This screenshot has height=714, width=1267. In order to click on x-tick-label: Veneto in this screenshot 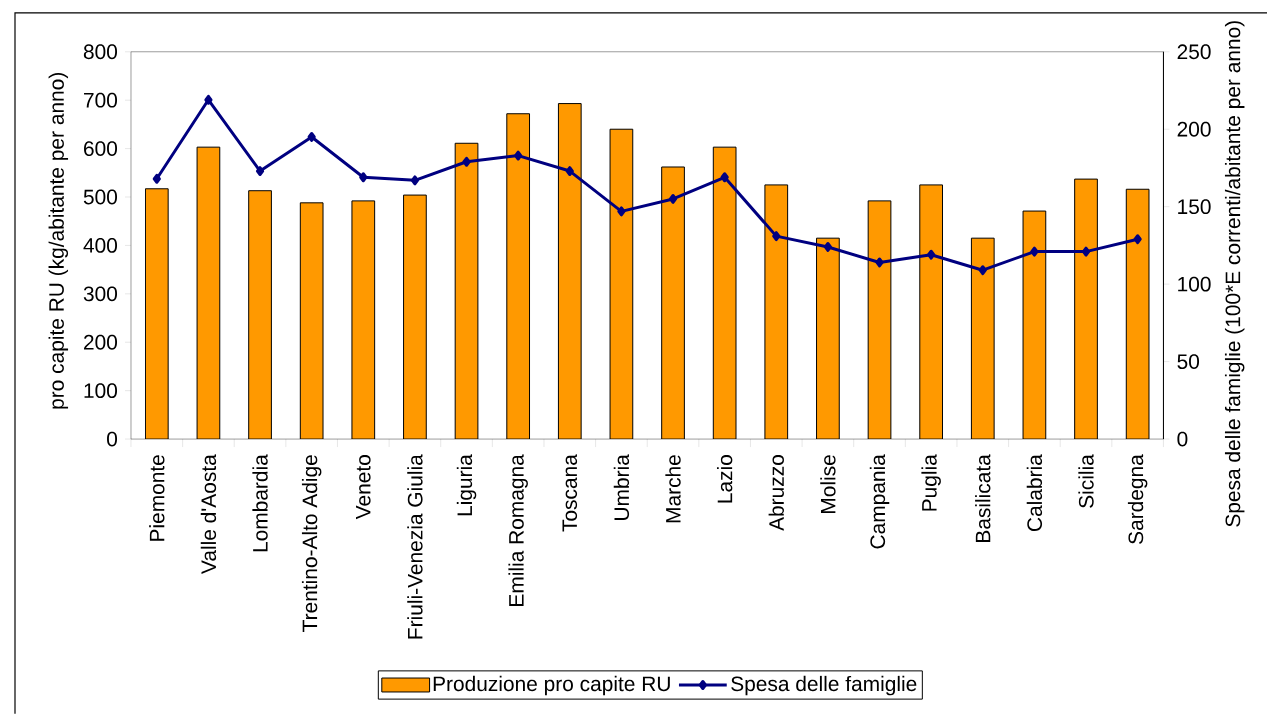, I will do `click(363, 487)`.